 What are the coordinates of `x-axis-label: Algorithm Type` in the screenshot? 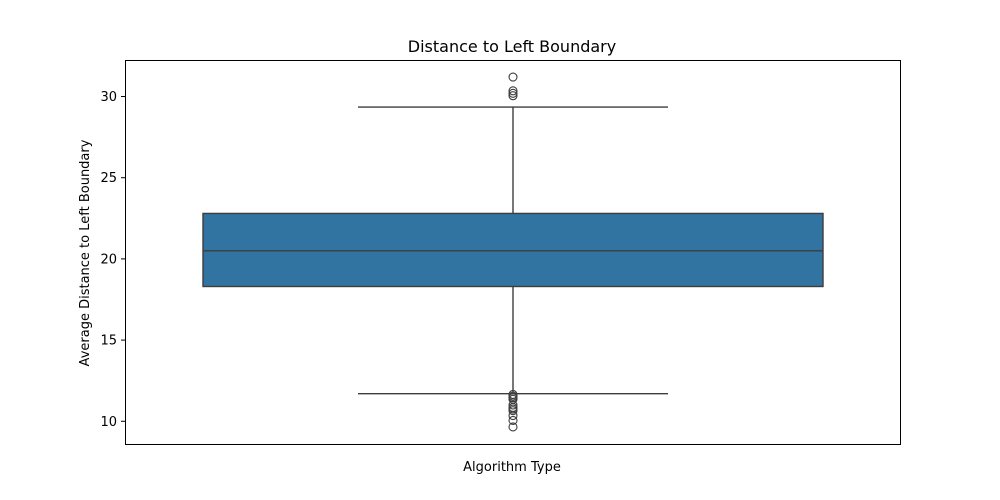 It's located at (512, 467).